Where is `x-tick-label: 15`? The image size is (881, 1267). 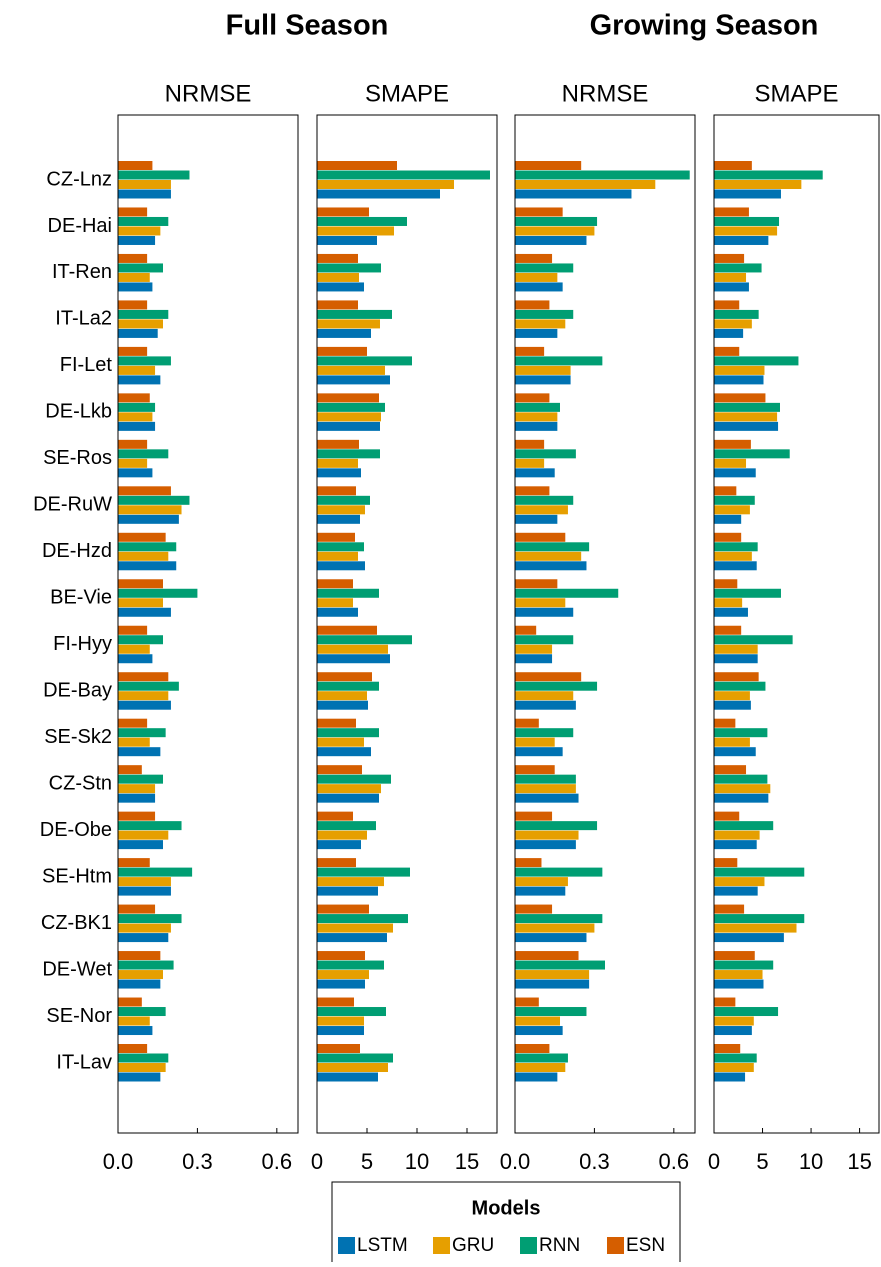 x-tick-label: 15 is located at coordinates (467, 1161).